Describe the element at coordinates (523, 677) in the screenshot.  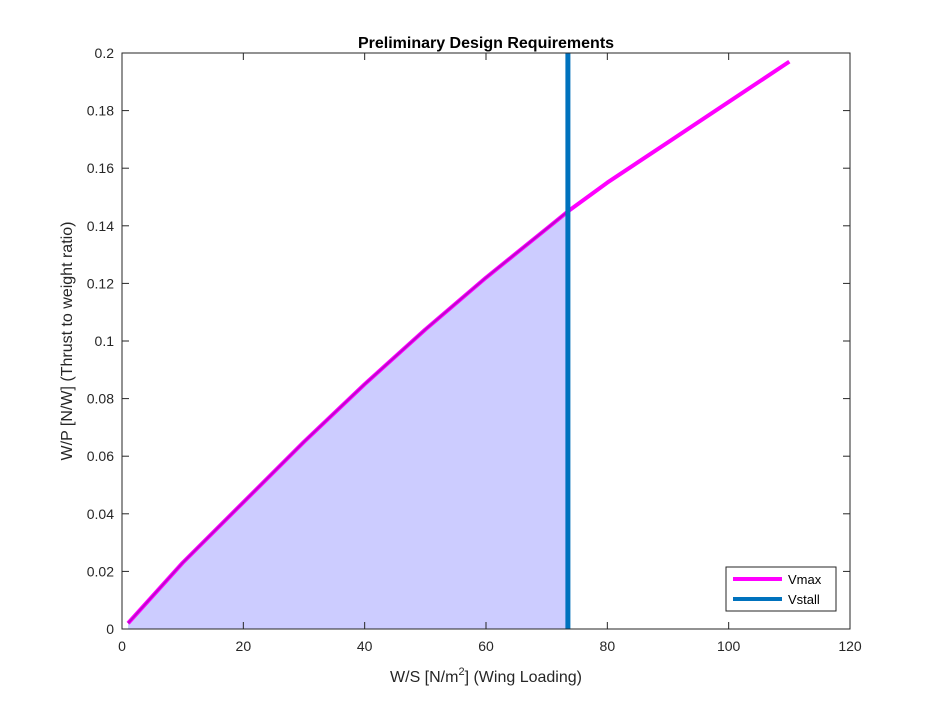
I see `x-axis-label-suffix: ] (Wing Loading)` at that location.